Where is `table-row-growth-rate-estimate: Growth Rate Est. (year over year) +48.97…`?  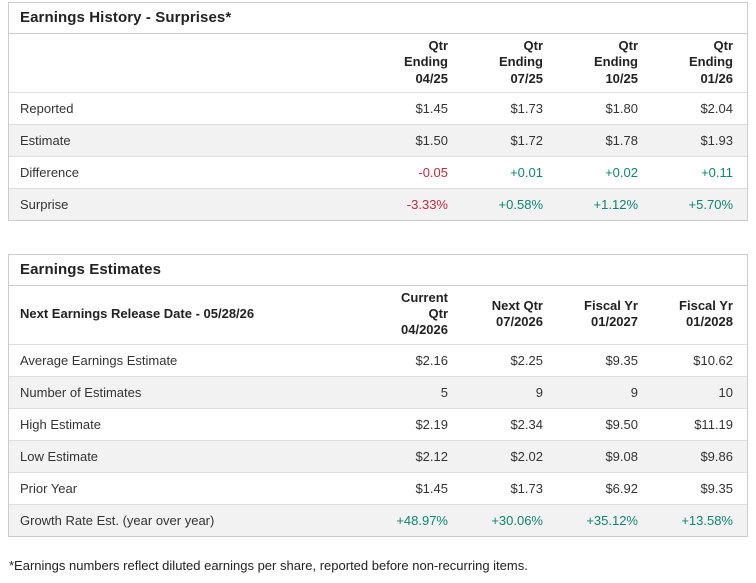 table-row-growth-rate-estimate: Growth Rate Est. (year over year) +48.97… is located at coordinates (378, 520).